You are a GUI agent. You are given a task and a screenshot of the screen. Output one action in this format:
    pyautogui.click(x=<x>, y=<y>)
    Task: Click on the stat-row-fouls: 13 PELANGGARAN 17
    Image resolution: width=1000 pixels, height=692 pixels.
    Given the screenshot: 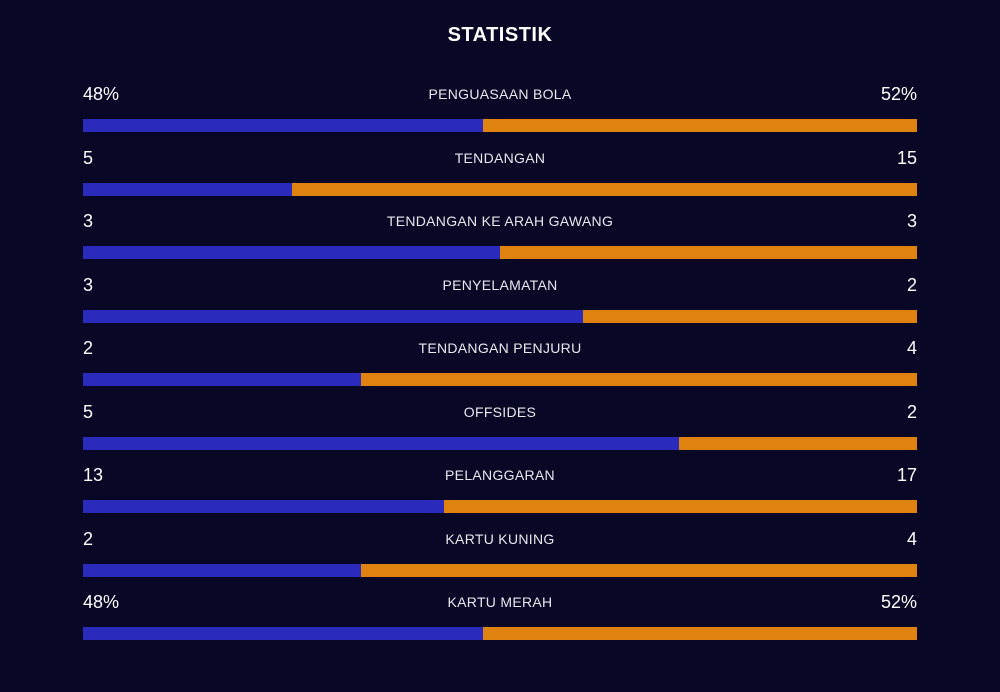 What is the action you would take?
    pyautogui.click(x=500, y=493)
    